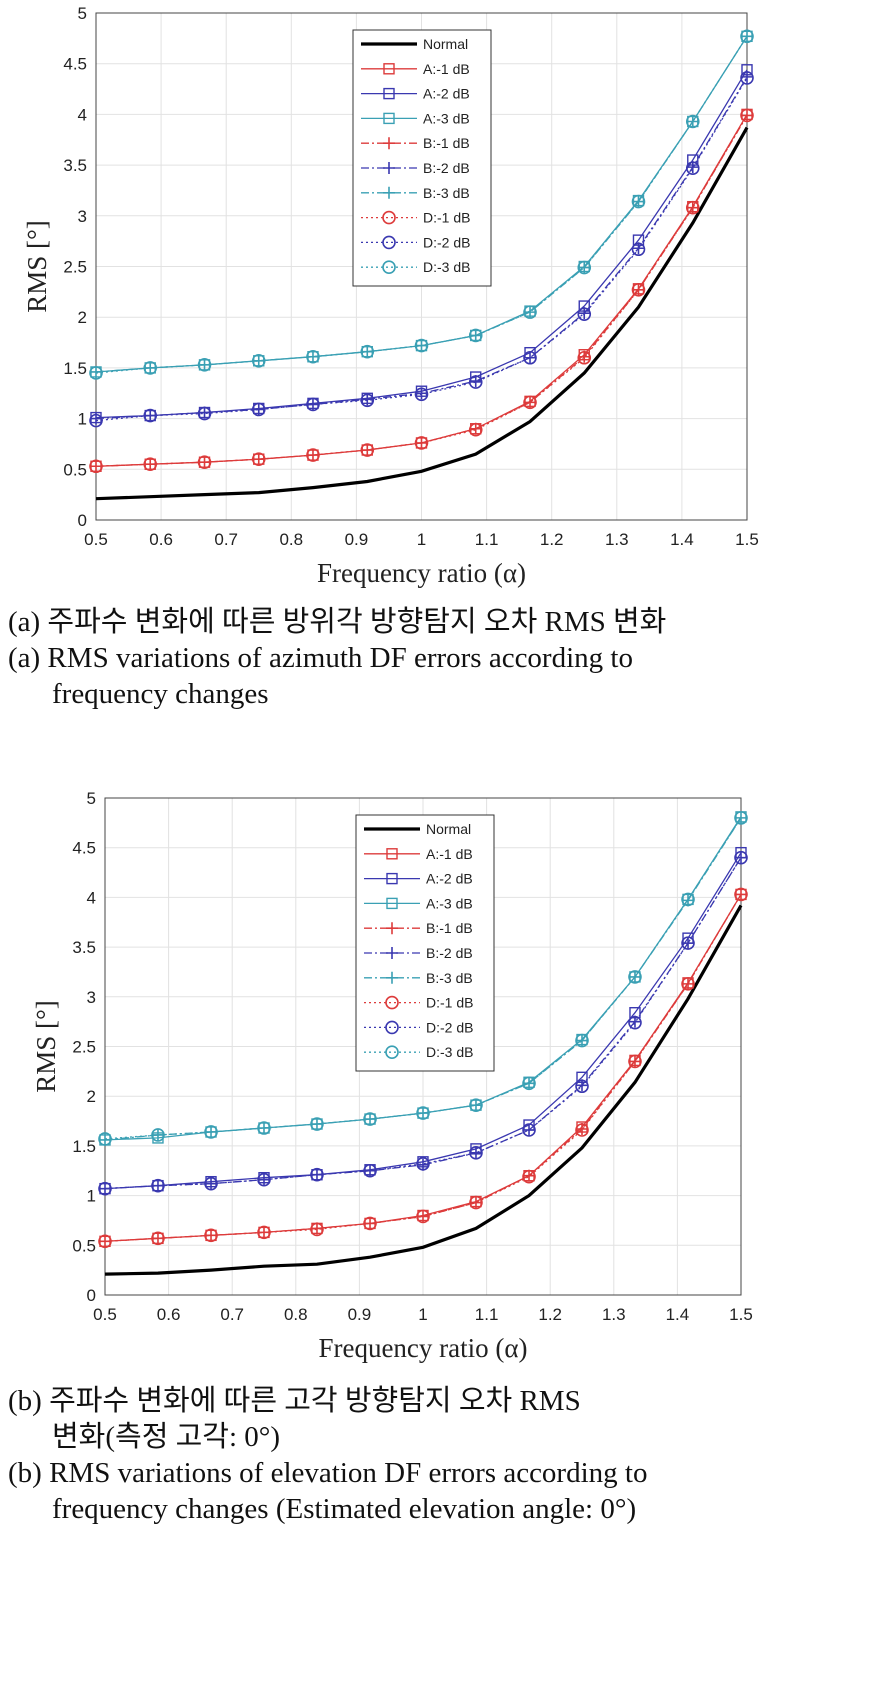 Image resolution: width=887 pixels, height=1693 pixels. Describe the element at coordinates (449, 1003) in the screenshot. I see `chart-b-legend-label: D:-1 dB` at that location.